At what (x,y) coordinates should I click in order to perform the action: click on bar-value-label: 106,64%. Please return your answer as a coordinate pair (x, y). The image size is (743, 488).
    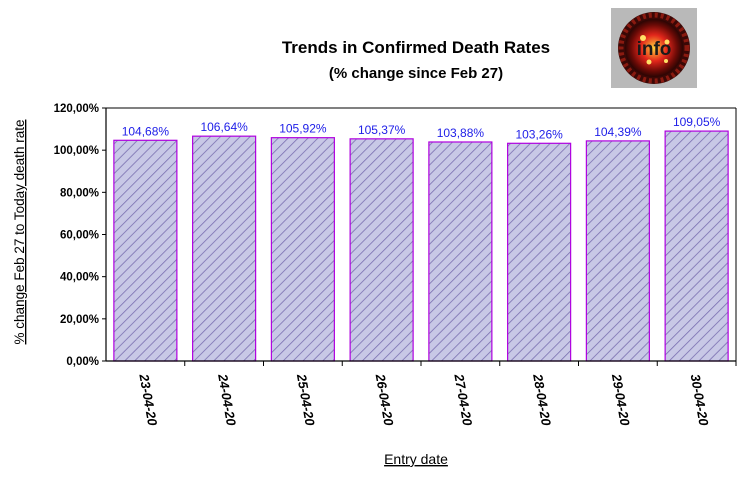
    Looking at the image, I should click on (224, 127).